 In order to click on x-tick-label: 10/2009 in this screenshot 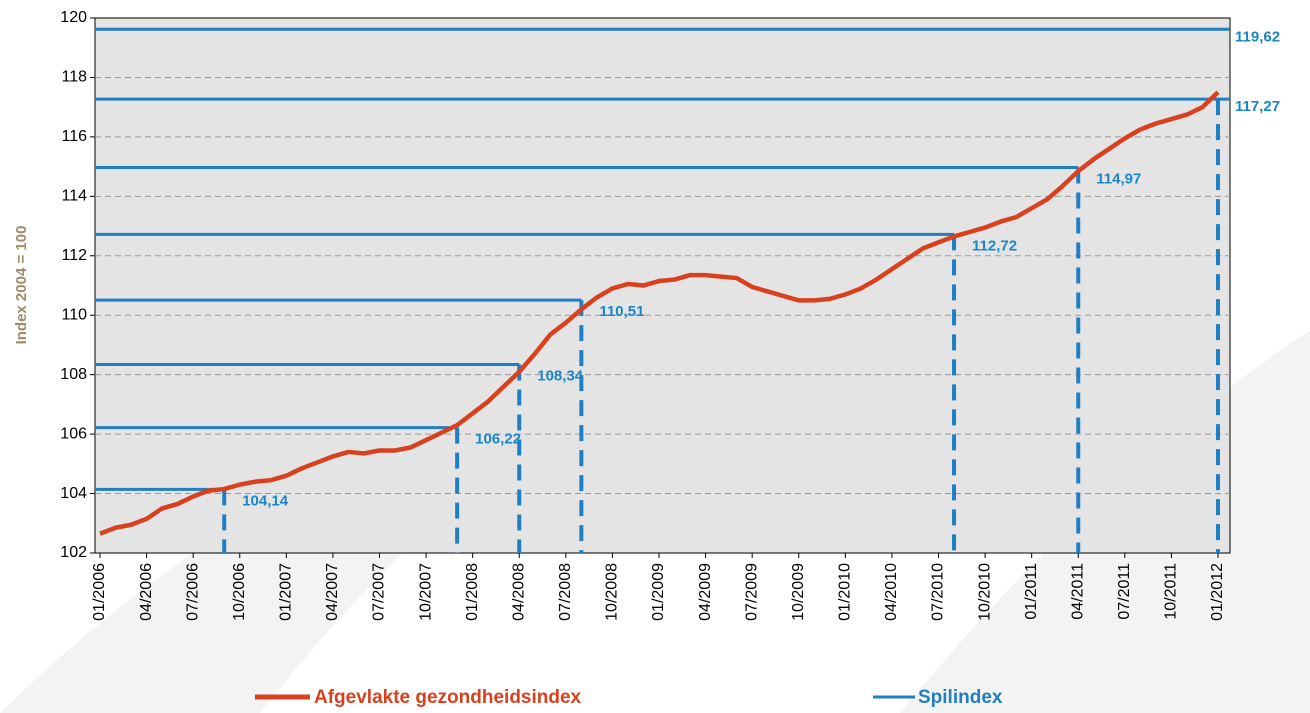, I will do `click(798, 592)`.